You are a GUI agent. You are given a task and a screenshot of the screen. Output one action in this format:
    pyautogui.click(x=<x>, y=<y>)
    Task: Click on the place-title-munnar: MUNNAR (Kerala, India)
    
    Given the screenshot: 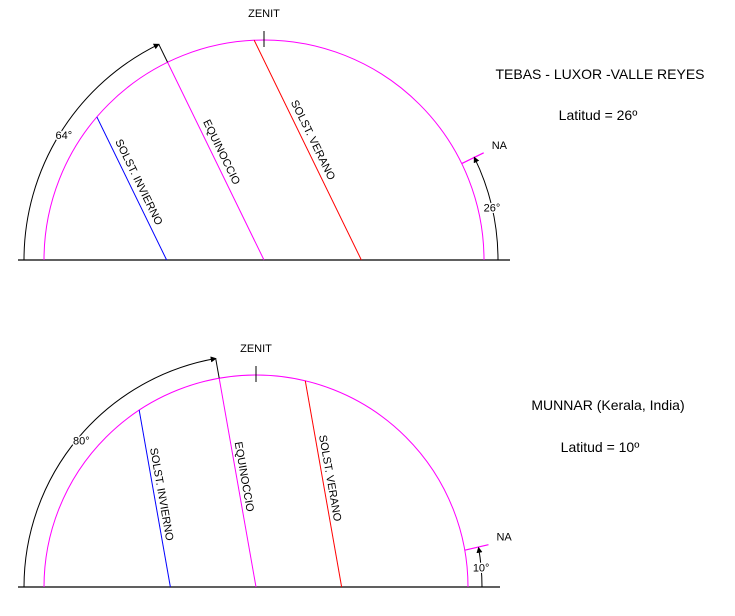 What is the action you would take?
    pyautogui.click(x=608, y=405)
    